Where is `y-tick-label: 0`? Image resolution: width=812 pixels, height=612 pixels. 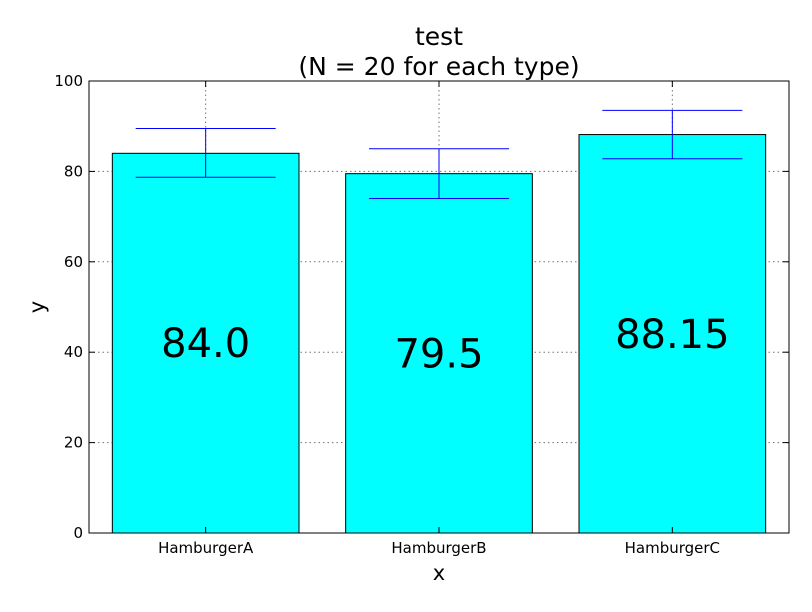 y-tick-label: 0 is located at coordinates (78, 533).